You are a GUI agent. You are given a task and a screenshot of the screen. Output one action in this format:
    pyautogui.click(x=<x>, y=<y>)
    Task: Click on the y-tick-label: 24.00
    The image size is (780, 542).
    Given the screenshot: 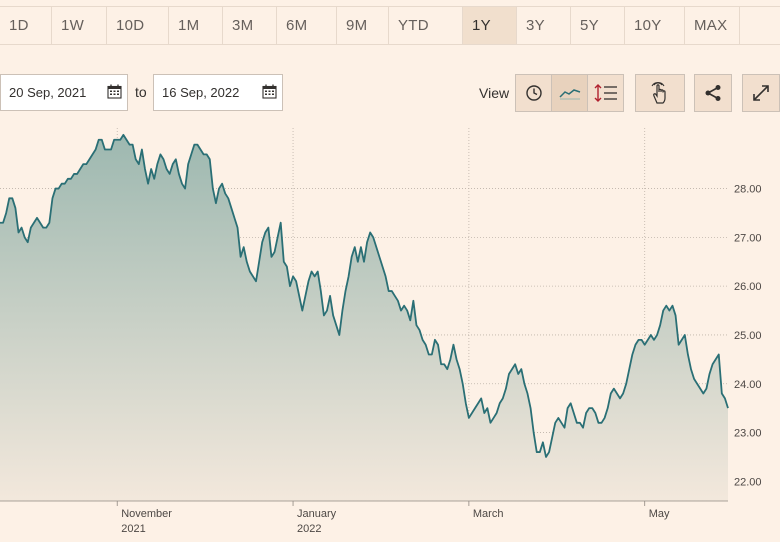 What is the action you would take?
    pyautogui.click(x=748, y=385)
    